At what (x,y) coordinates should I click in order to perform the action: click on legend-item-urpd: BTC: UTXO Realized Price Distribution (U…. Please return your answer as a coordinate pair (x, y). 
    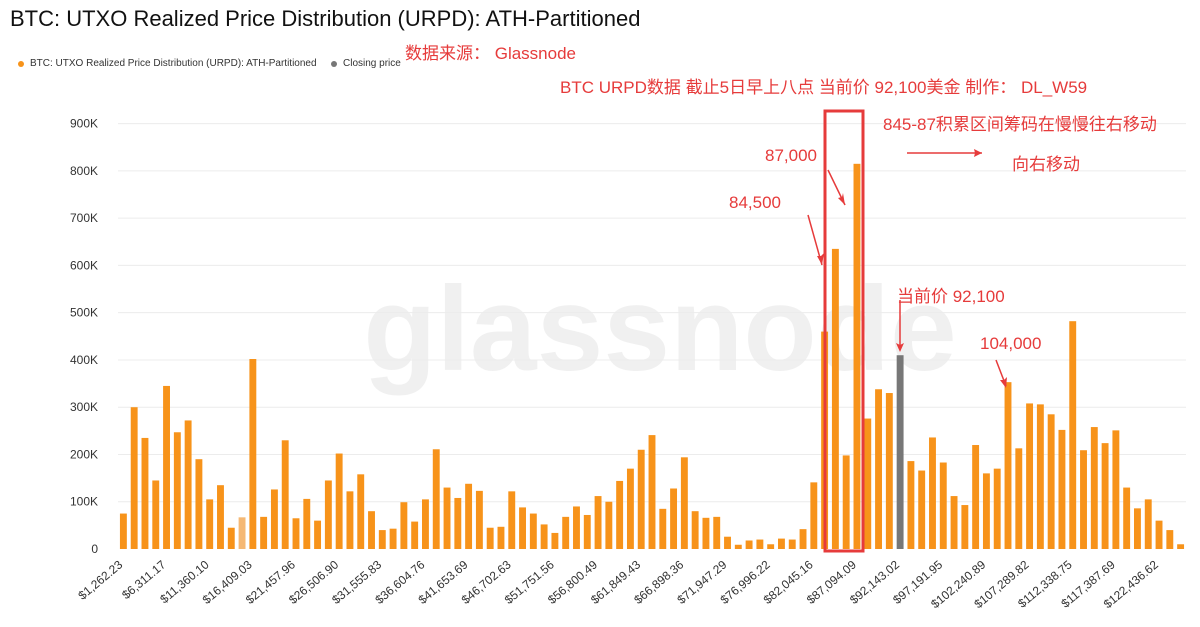
    Looking at the image, I should click on (167, 63).